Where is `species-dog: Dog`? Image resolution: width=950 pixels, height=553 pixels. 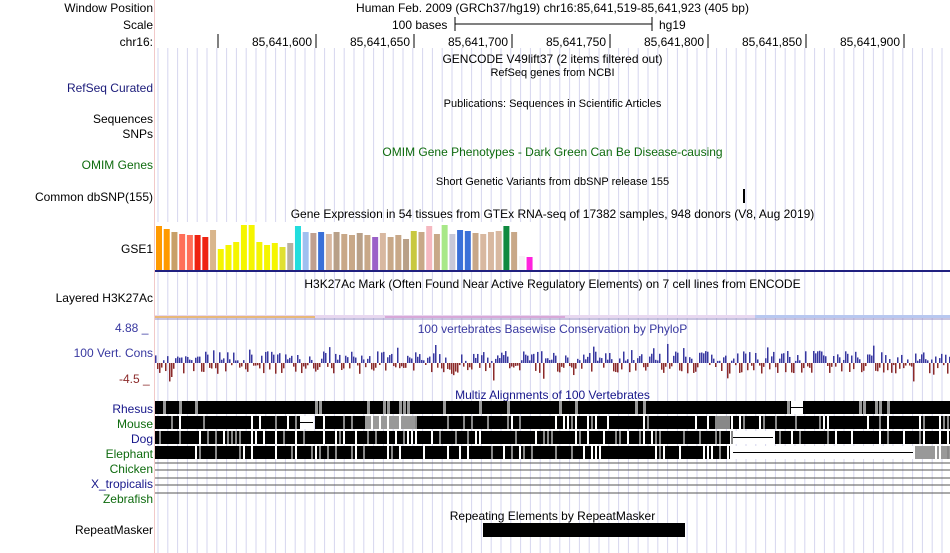
species-dog: Dog is located at coordinates (141, 439).